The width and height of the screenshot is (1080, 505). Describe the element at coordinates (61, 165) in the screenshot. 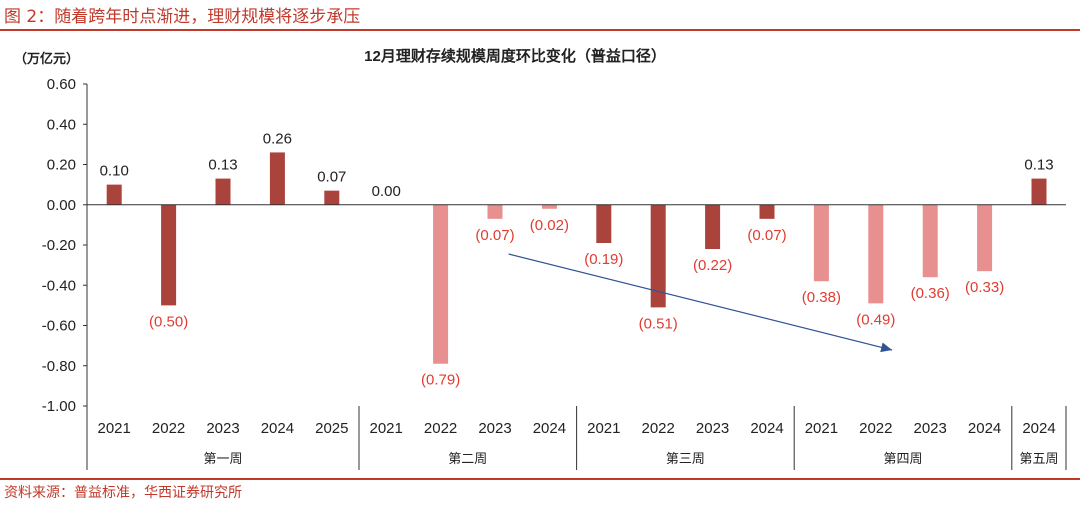

I see `y-tick-label: 0.20` at that location.